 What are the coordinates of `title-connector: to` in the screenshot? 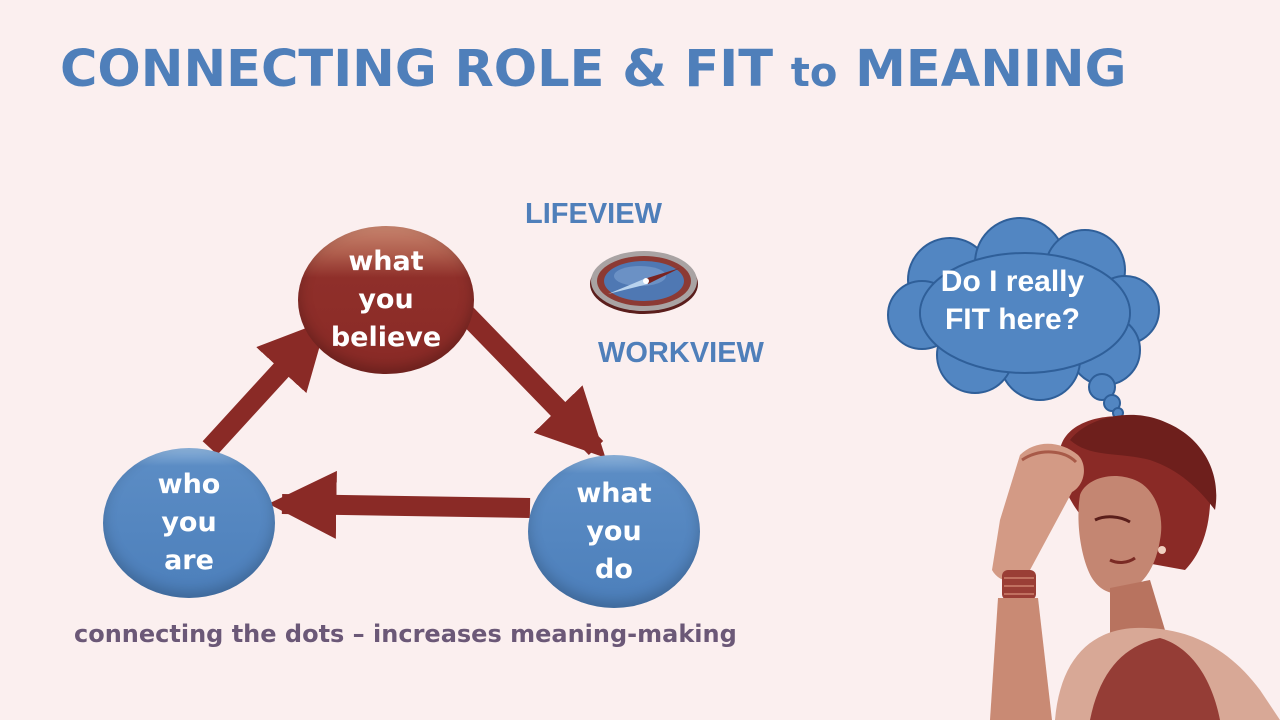 It's located at (814, 73).